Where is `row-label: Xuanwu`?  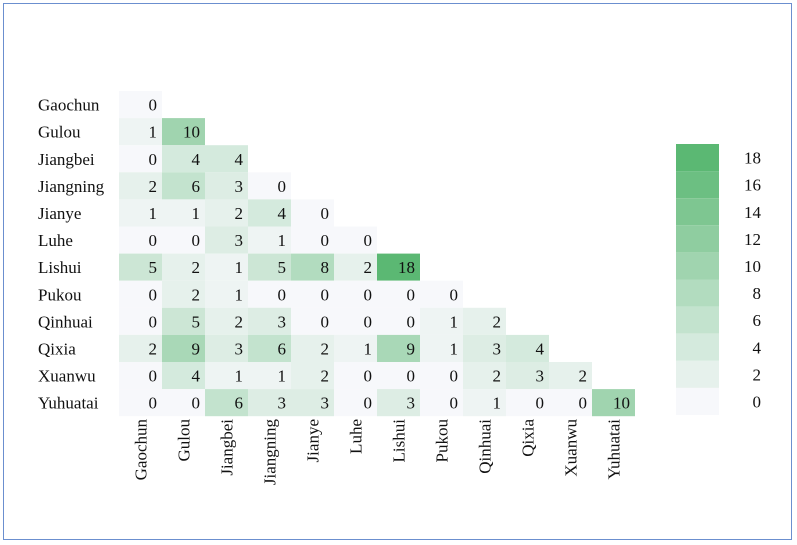 row-label: Xuanwu is located at coordinates (67, 376).